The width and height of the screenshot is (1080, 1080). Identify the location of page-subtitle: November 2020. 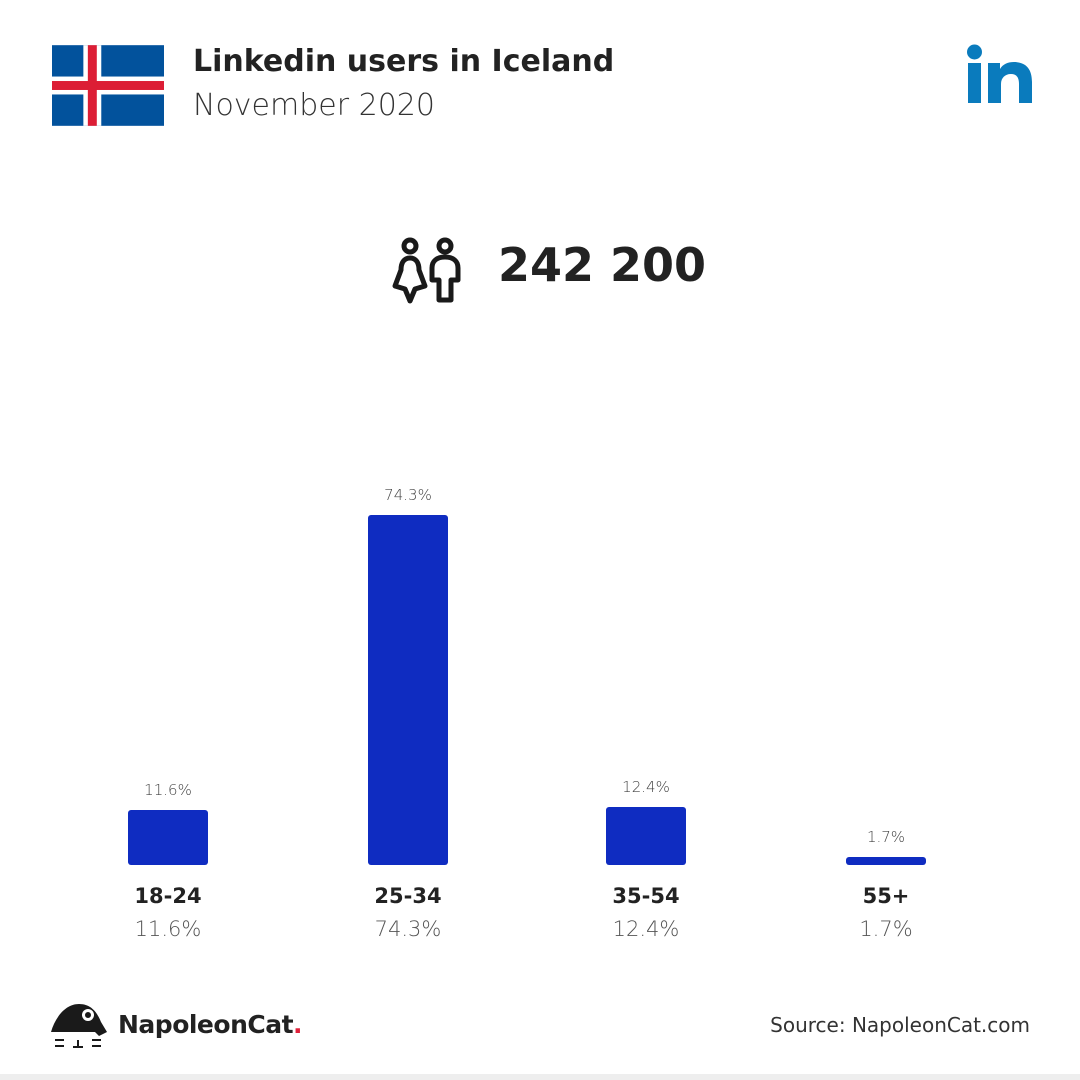
(314, 105).